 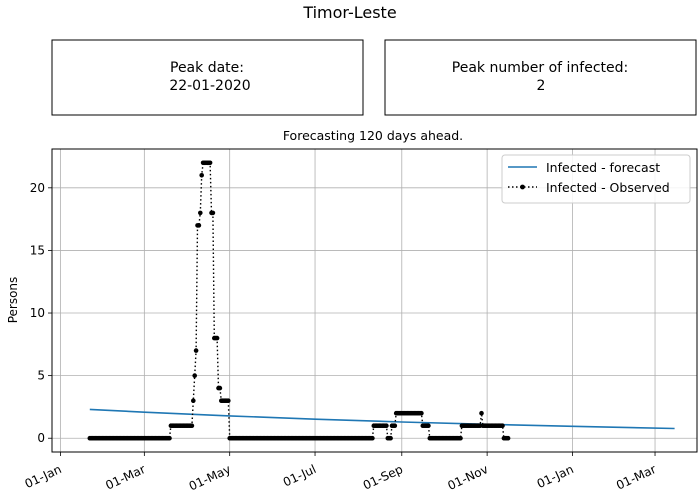 I want to click on y-tick-label: 20, so click(x=37, y=188).